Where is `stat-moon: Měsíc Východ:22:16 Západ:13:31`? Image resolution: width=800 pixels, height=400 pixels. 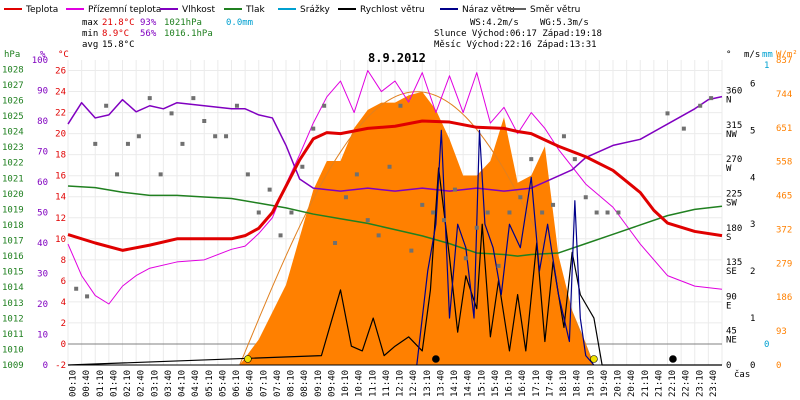 stat-moon: Měsíc Východ:22:16 Západ:13:31 is located at coordinates (515, 45).